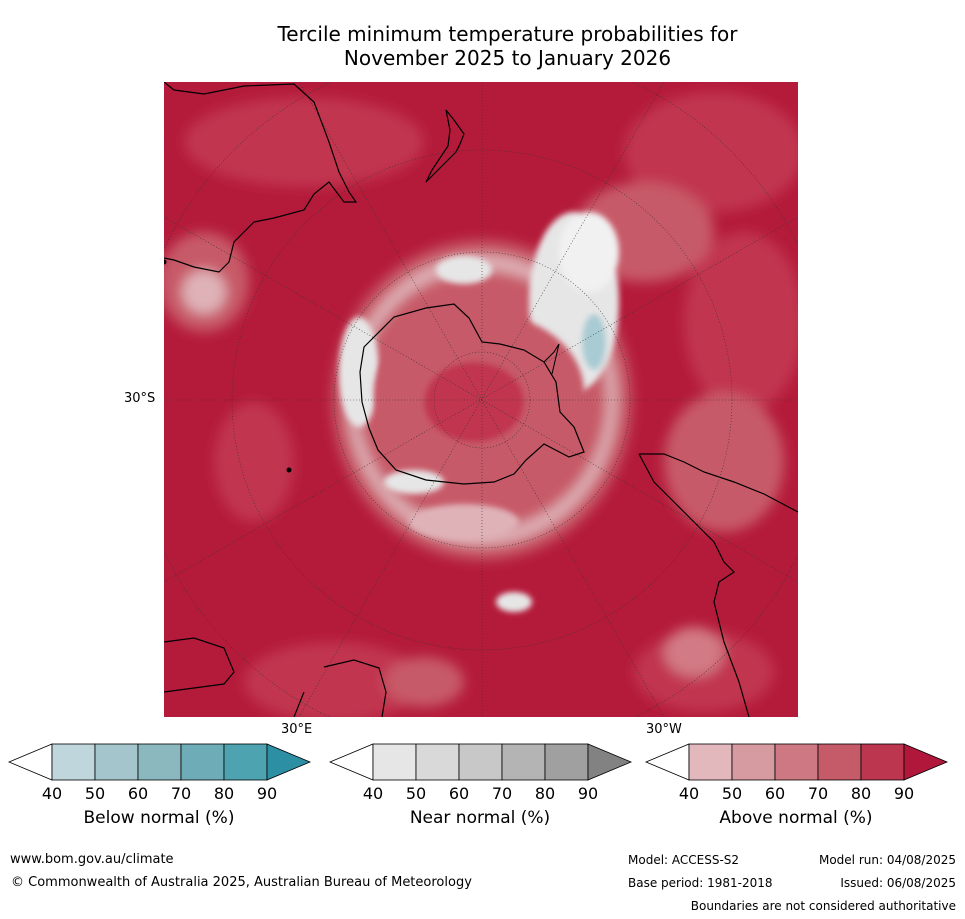 The image size is (965, 919). I want to click on colorbar-below-svg, so click(159, 762).